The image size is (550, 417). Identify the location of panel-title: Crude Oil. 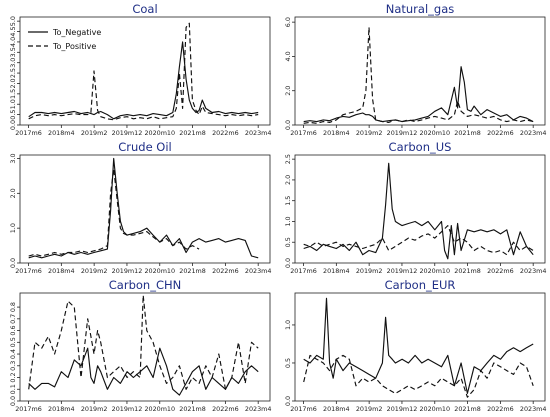
(145, 147).